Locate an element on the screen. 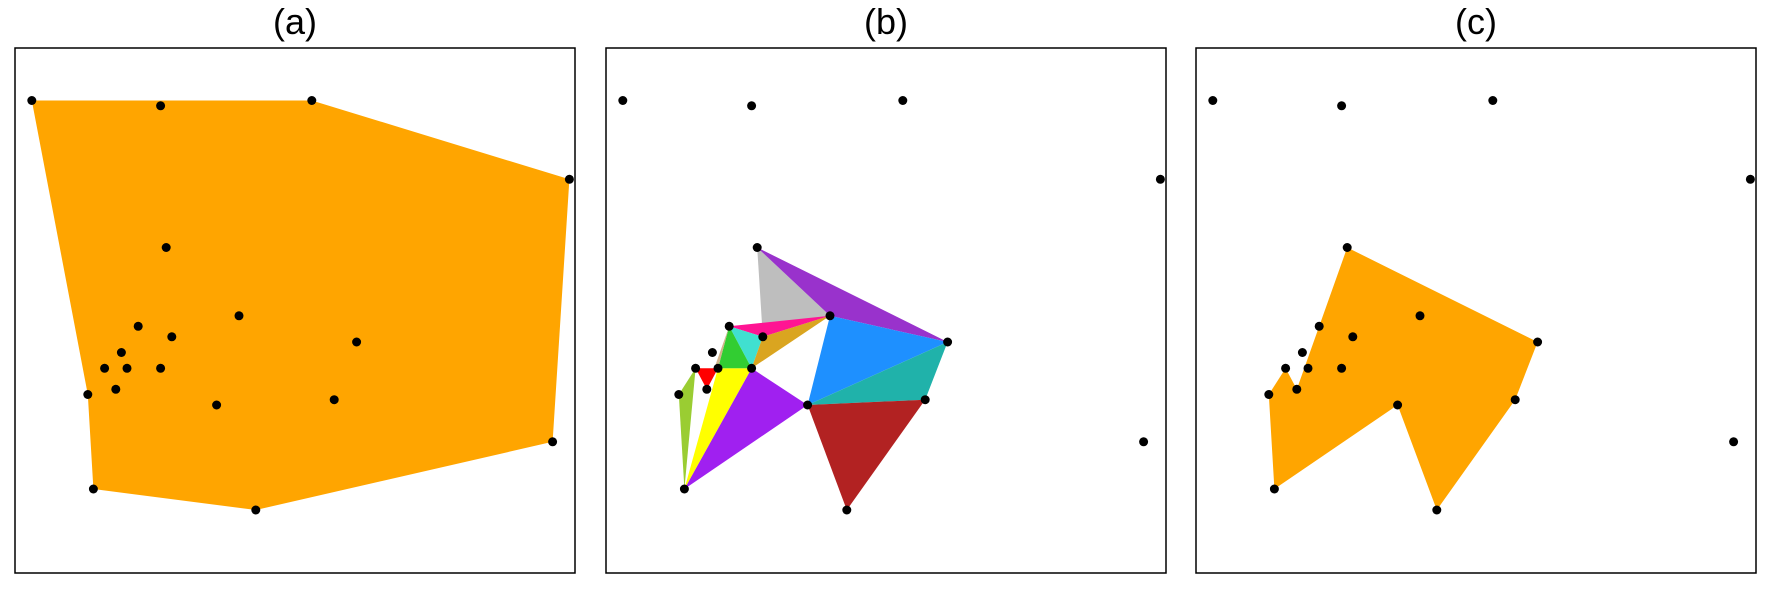  polygon-region is located at coordinates (1403, 378).